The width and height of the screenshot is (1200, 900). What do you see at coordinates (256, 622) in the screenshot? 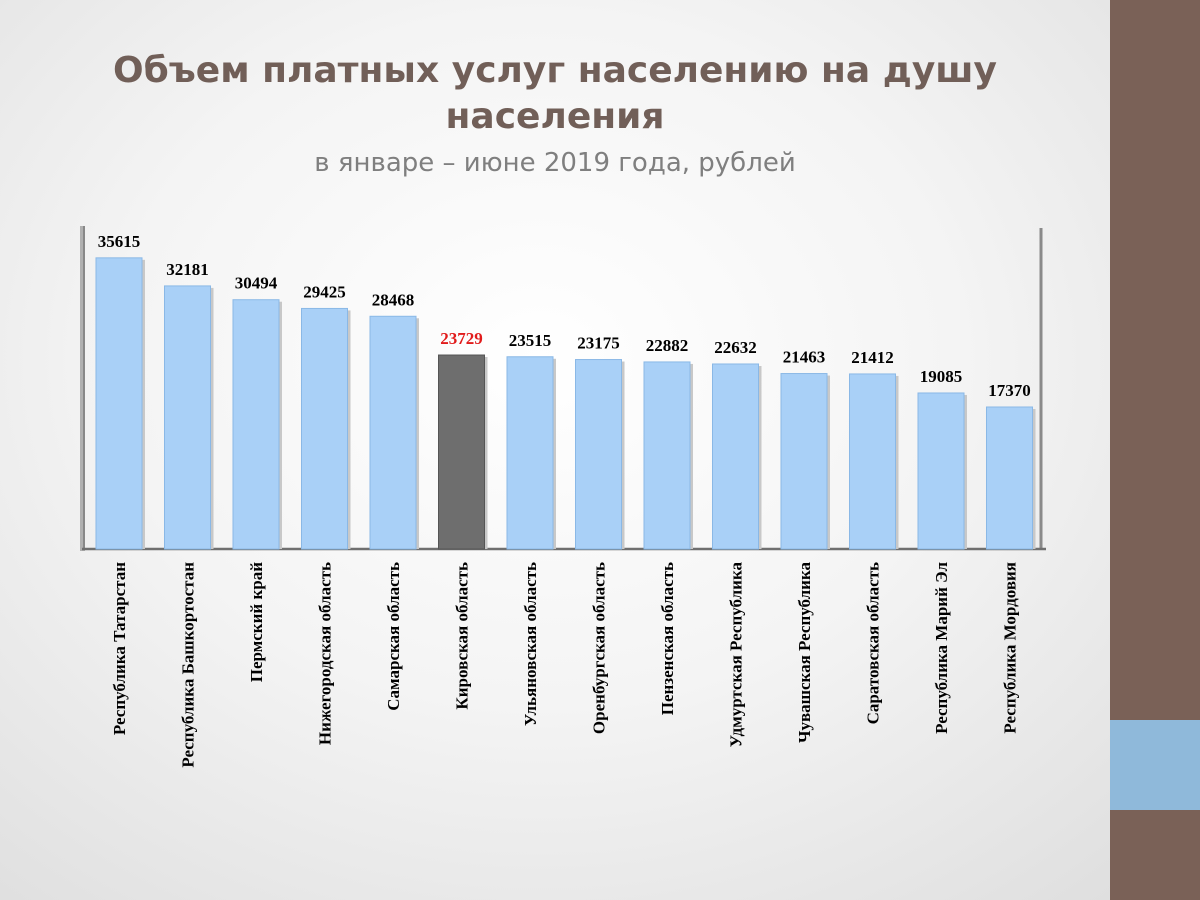
I see `category-label: Пермский край` at bounding box center [256, 622].